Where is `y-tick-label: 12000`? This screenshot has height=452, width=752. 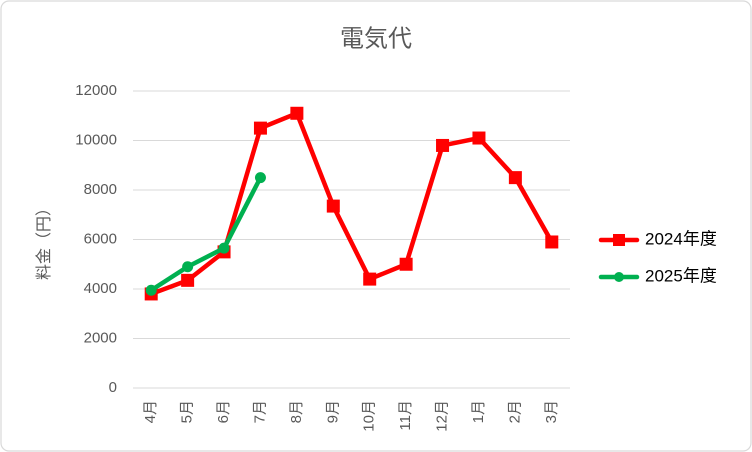
y-tick-label: 12000 is located at coordinates (96, 90).